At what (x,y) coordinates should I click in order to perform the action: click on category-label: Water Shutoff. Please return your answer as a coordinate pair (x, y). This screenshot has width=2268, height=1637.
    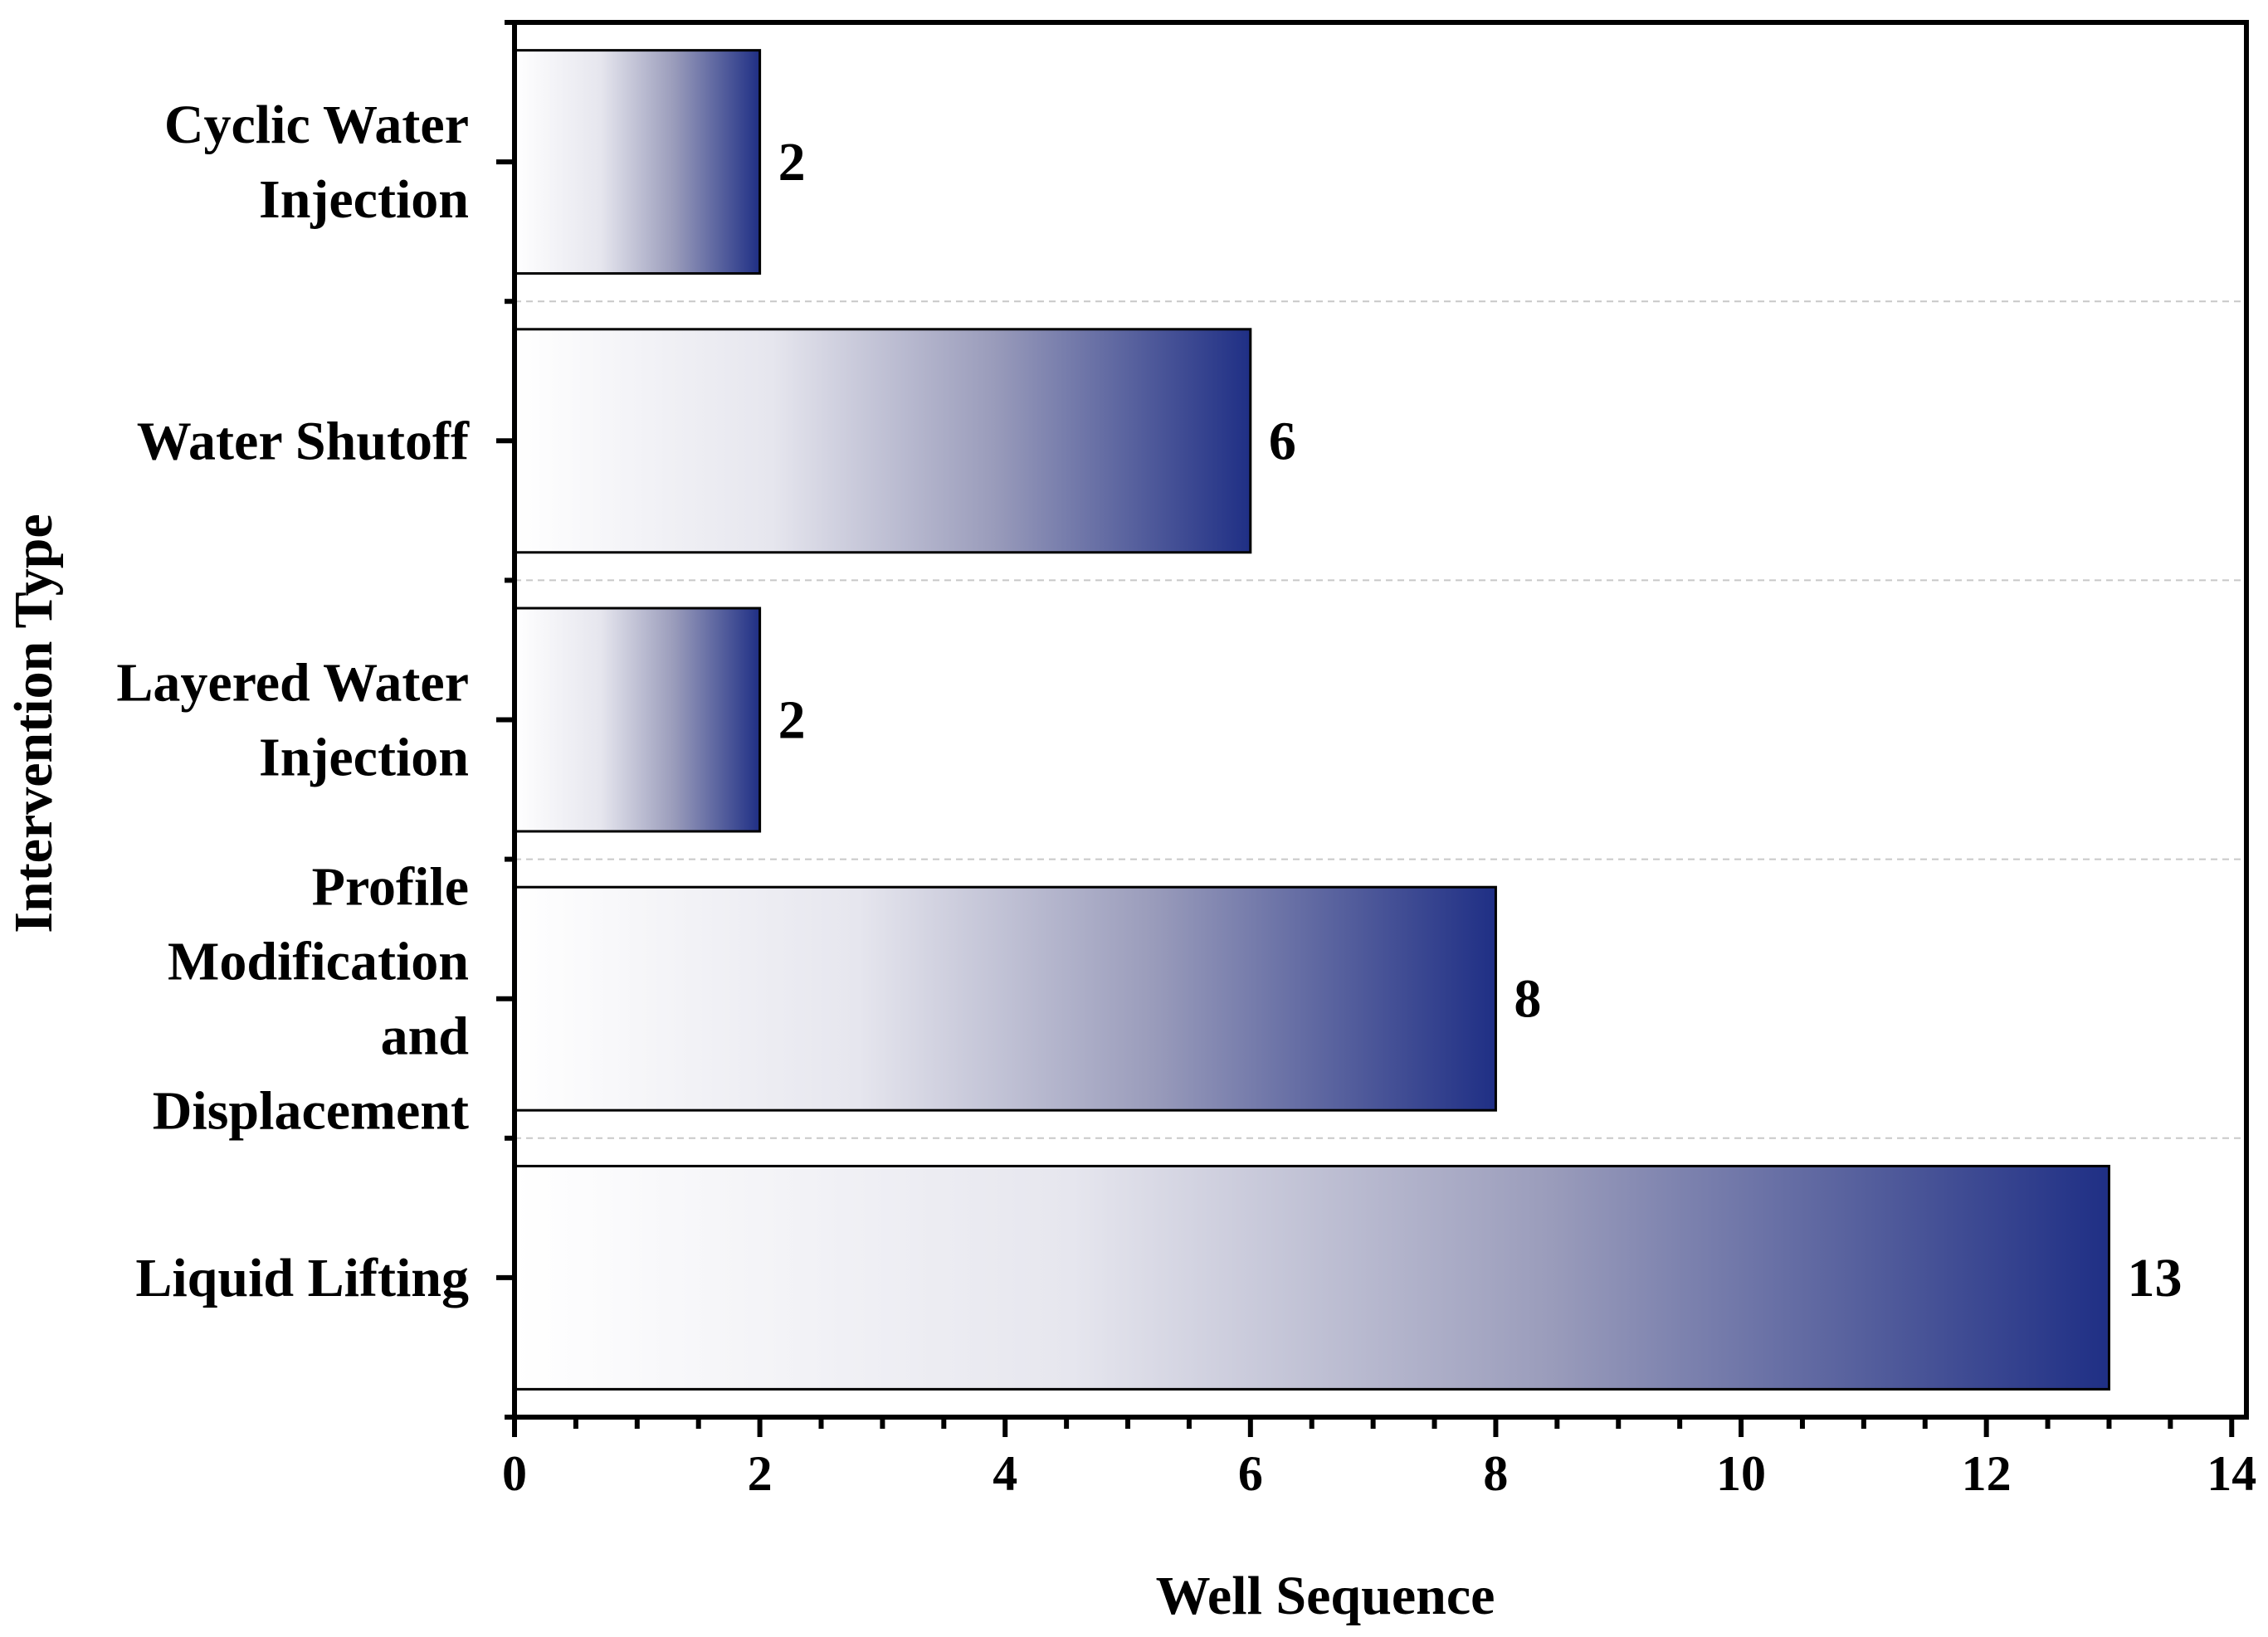
    Looking at the image, I should click on (303, 441).